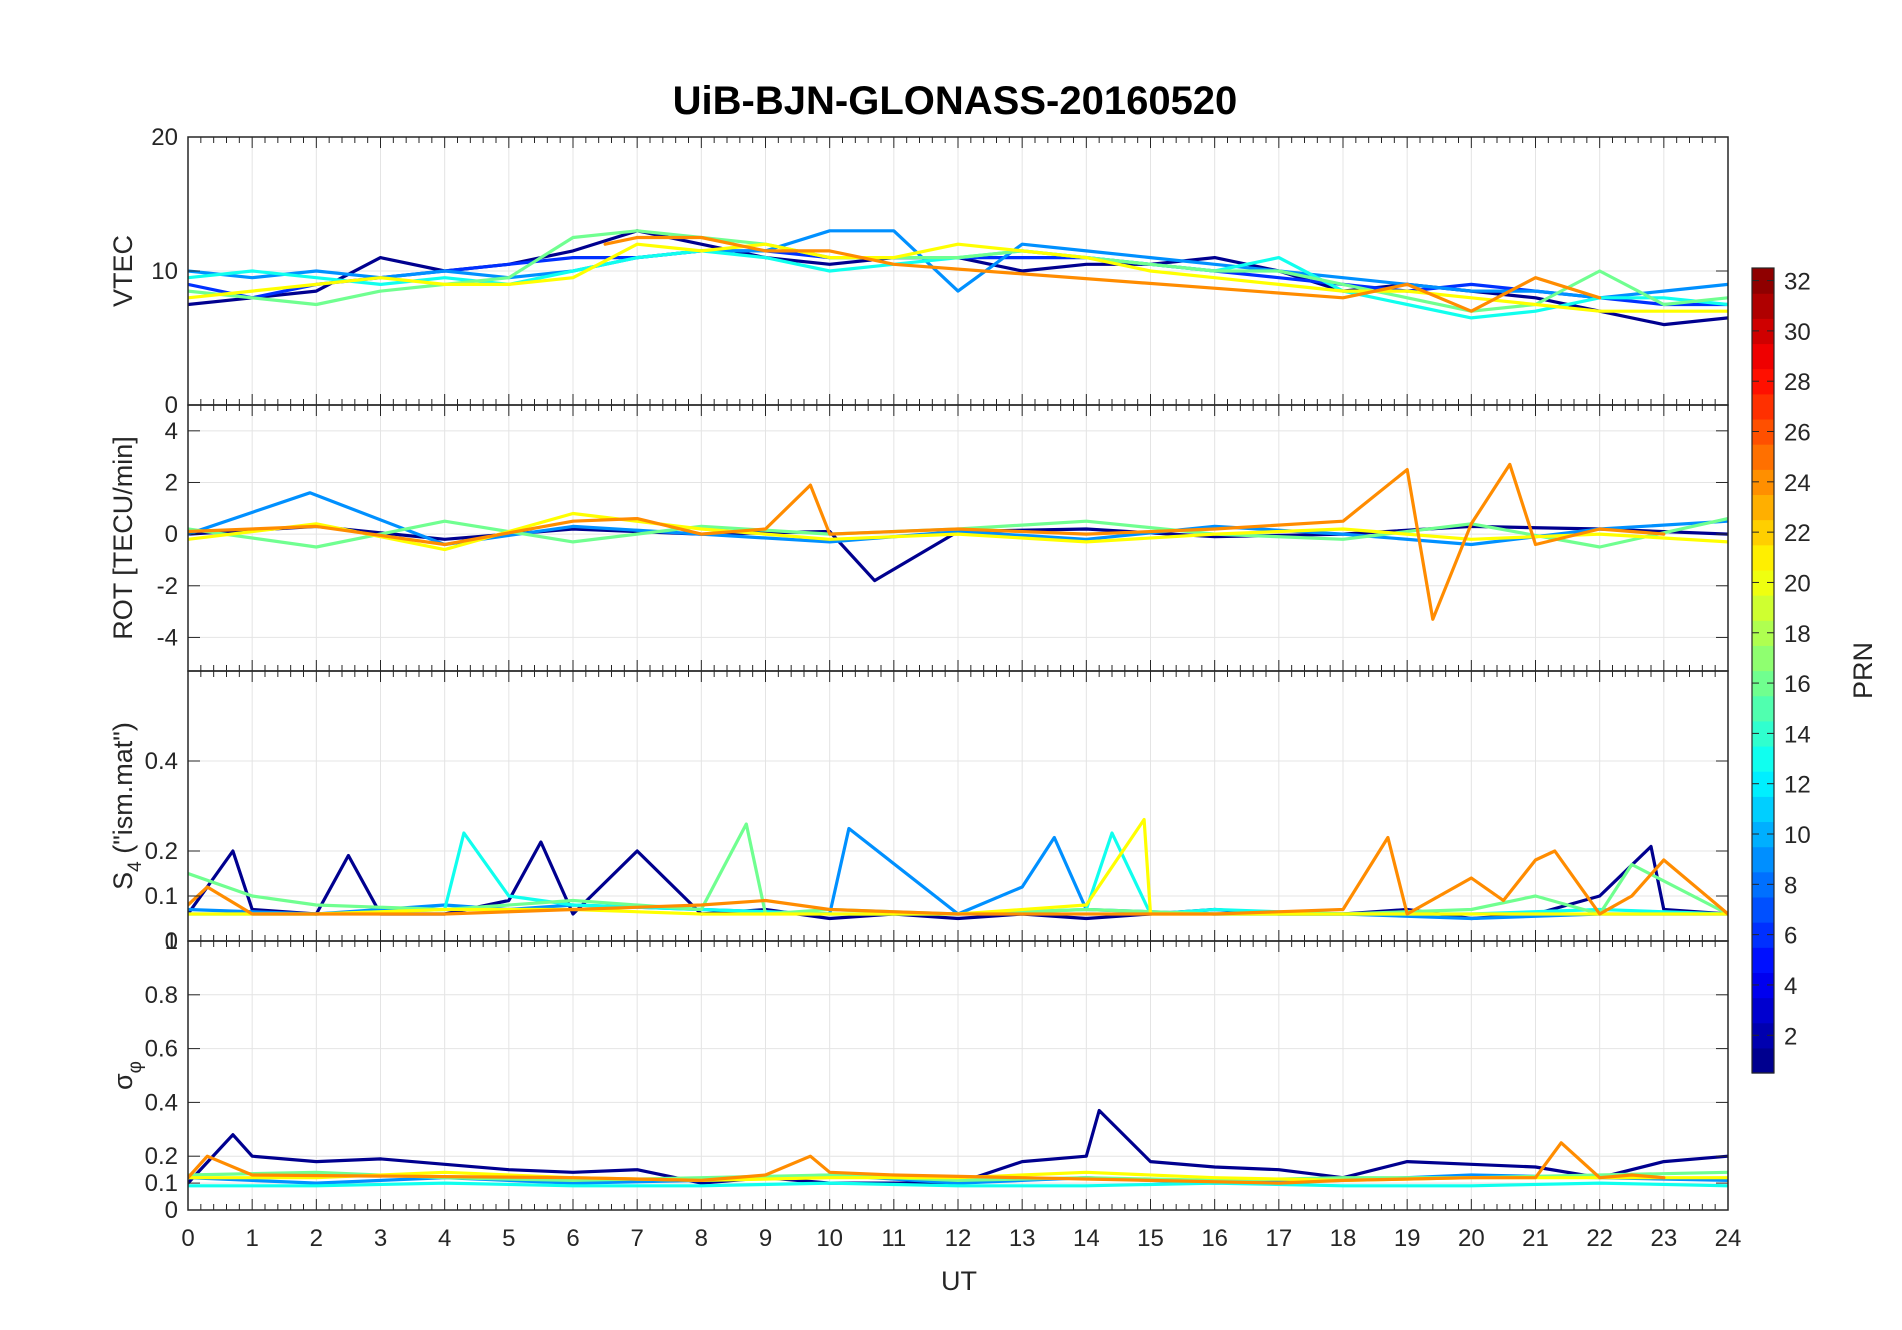  I want to click on y-tick-label: 0.8, so click(161, 995).